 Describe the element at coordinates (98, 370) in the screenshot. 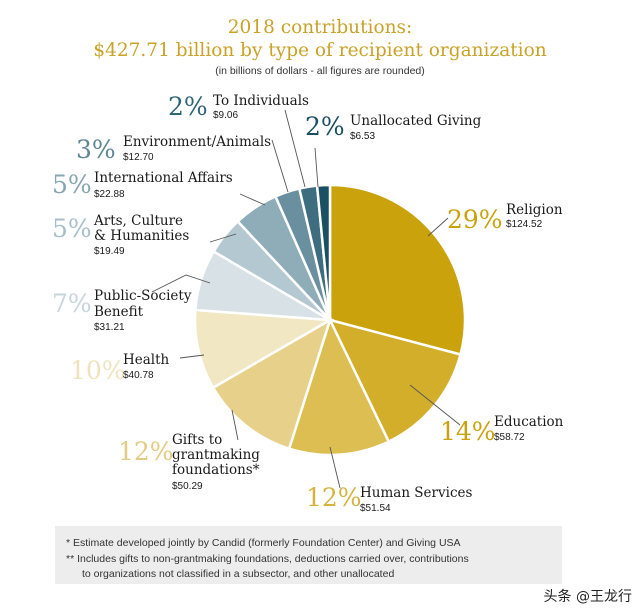

I see `slice-percent: 10%` at that location.